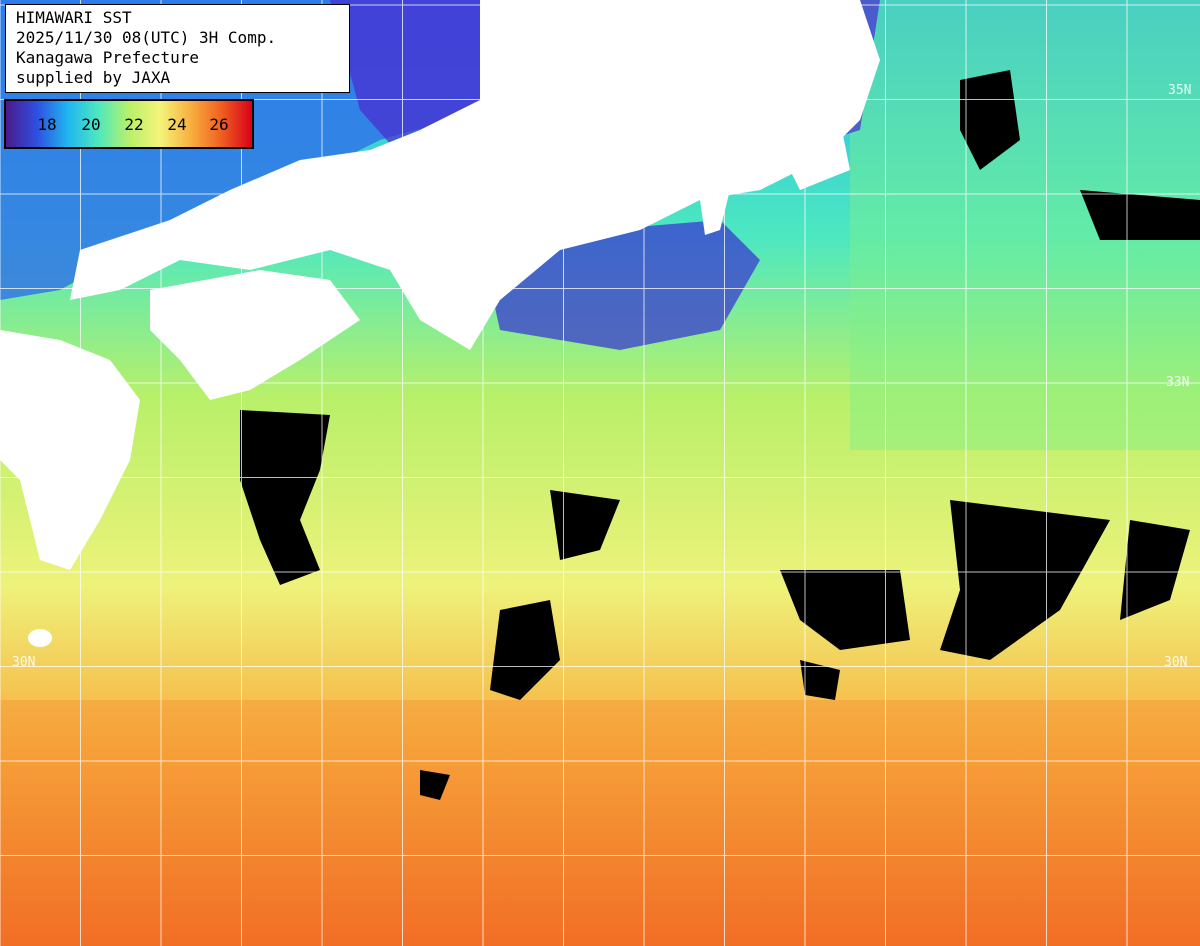 The height and width of the screenshot is (946, 1200). Describe the element at coordinates (219, 124) in the screenshot. I see `scale-tick: 26` at that location.